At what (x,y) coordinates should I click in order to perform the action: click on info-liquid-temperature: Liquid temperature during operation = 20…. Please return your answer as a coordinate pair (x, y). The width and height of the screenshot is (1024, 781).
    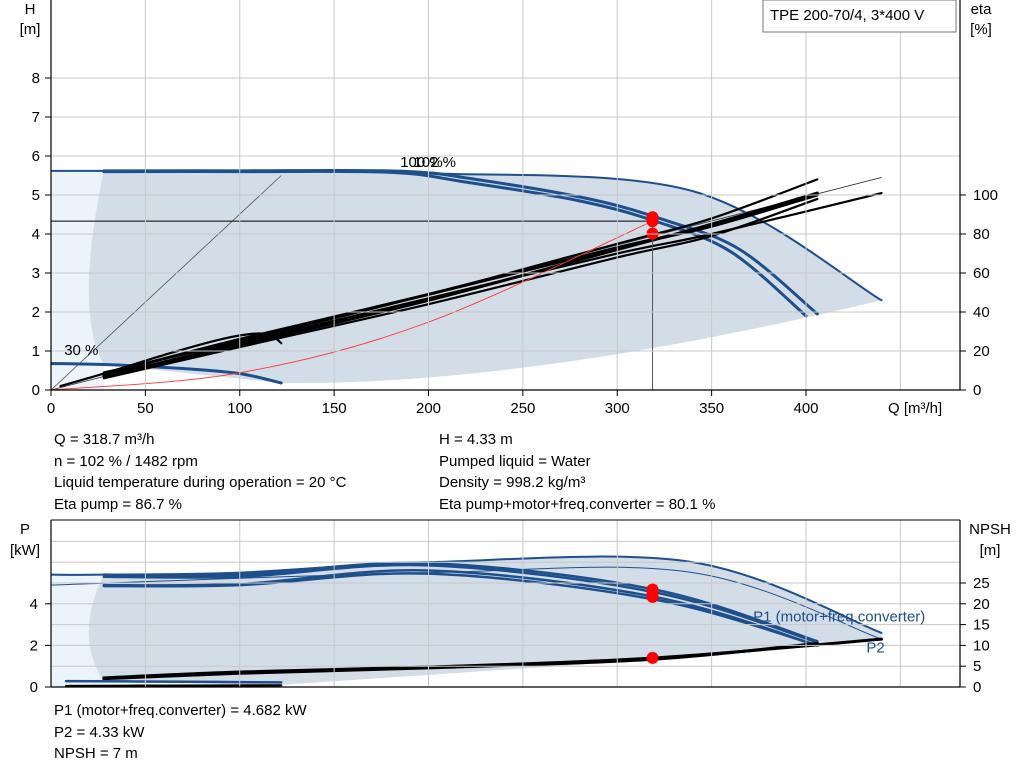
    Looking at the image, I should click on (200, 482).